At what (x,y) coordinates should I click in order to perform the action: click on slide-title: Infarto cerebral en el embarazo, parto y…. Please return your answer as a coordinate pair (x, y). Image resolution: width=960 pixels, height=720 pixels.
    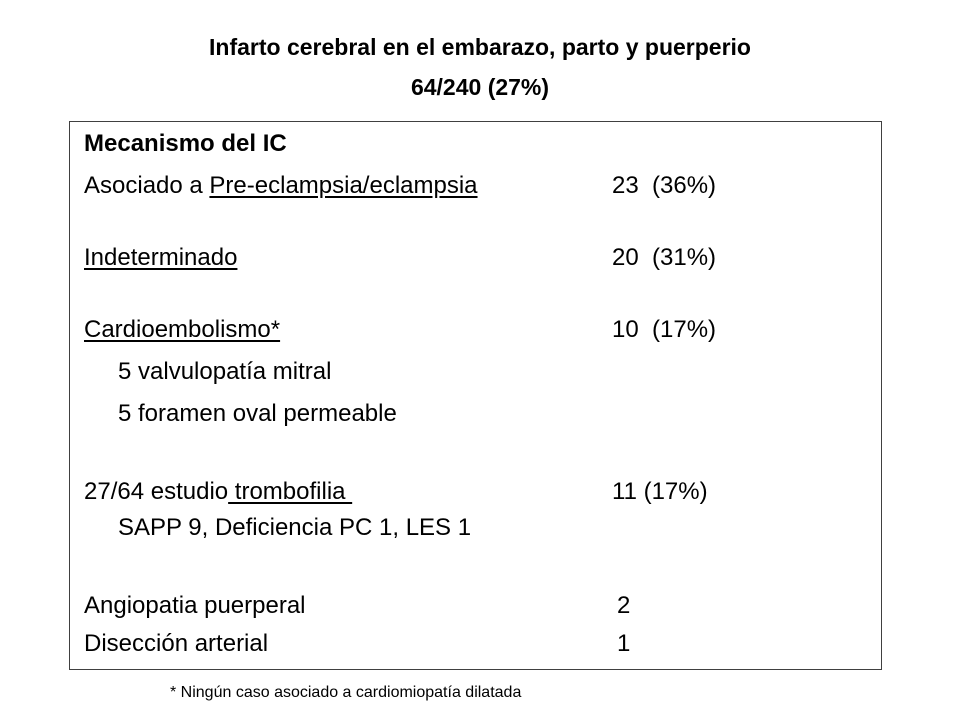
    Looking at the image, I should click on (480, 47).